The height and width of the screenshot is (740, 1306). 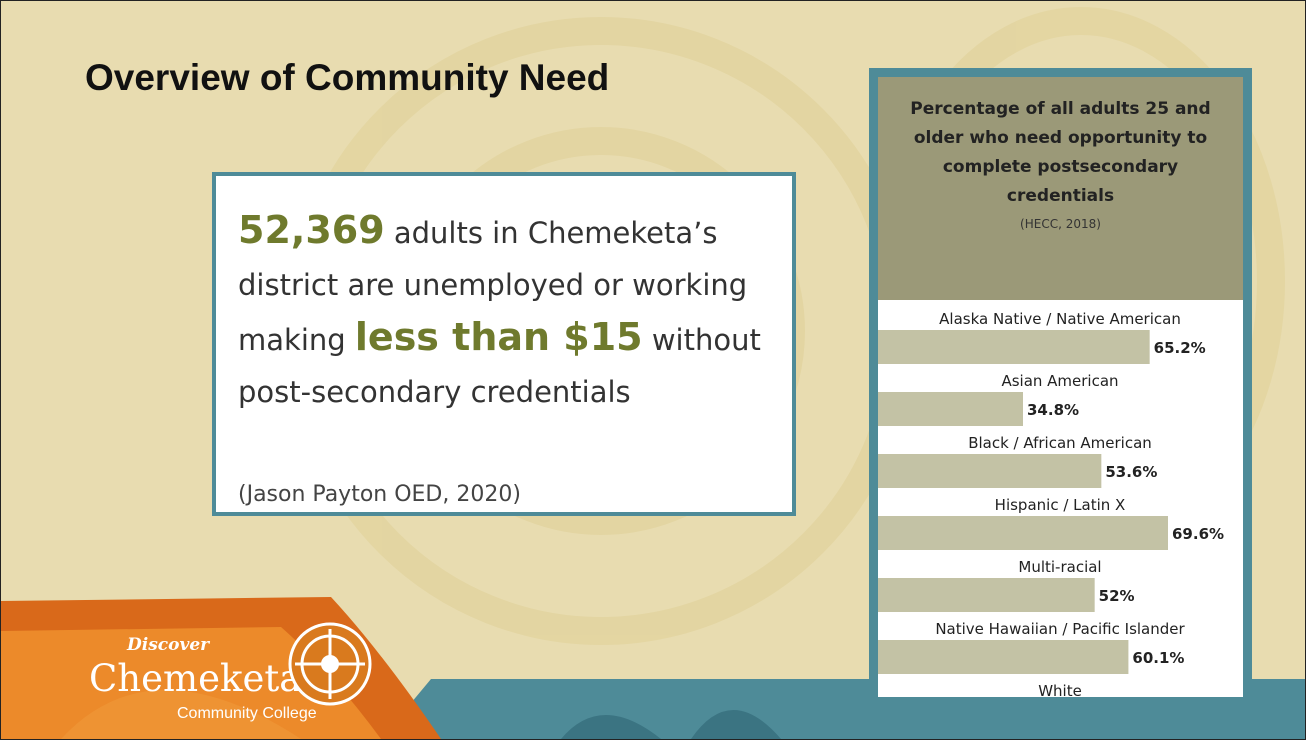 I want to click on value-label: 34.8%, so click(x=1053, y=410).